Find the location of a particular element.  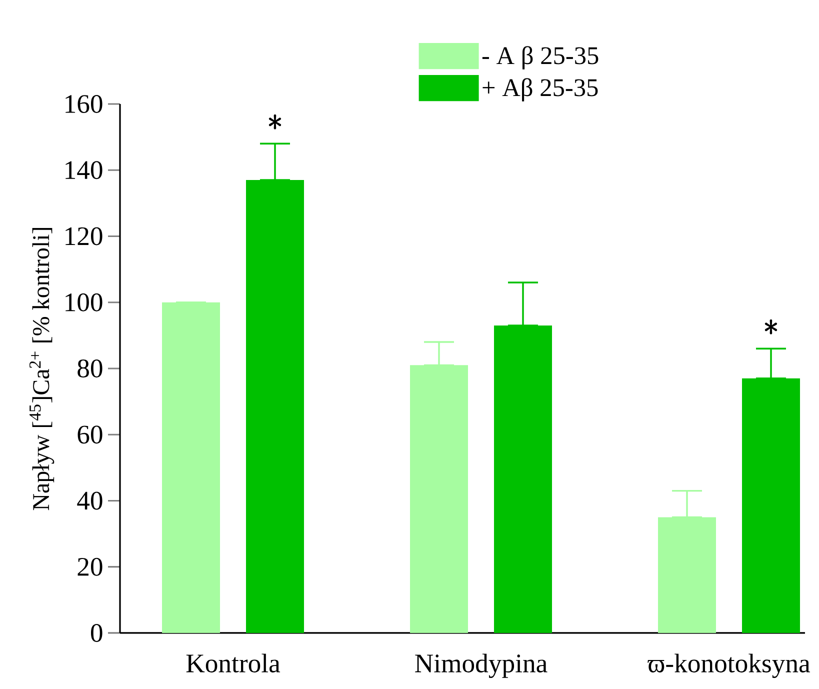

y-tick-label: 80 is located at coordinates (90, 368).